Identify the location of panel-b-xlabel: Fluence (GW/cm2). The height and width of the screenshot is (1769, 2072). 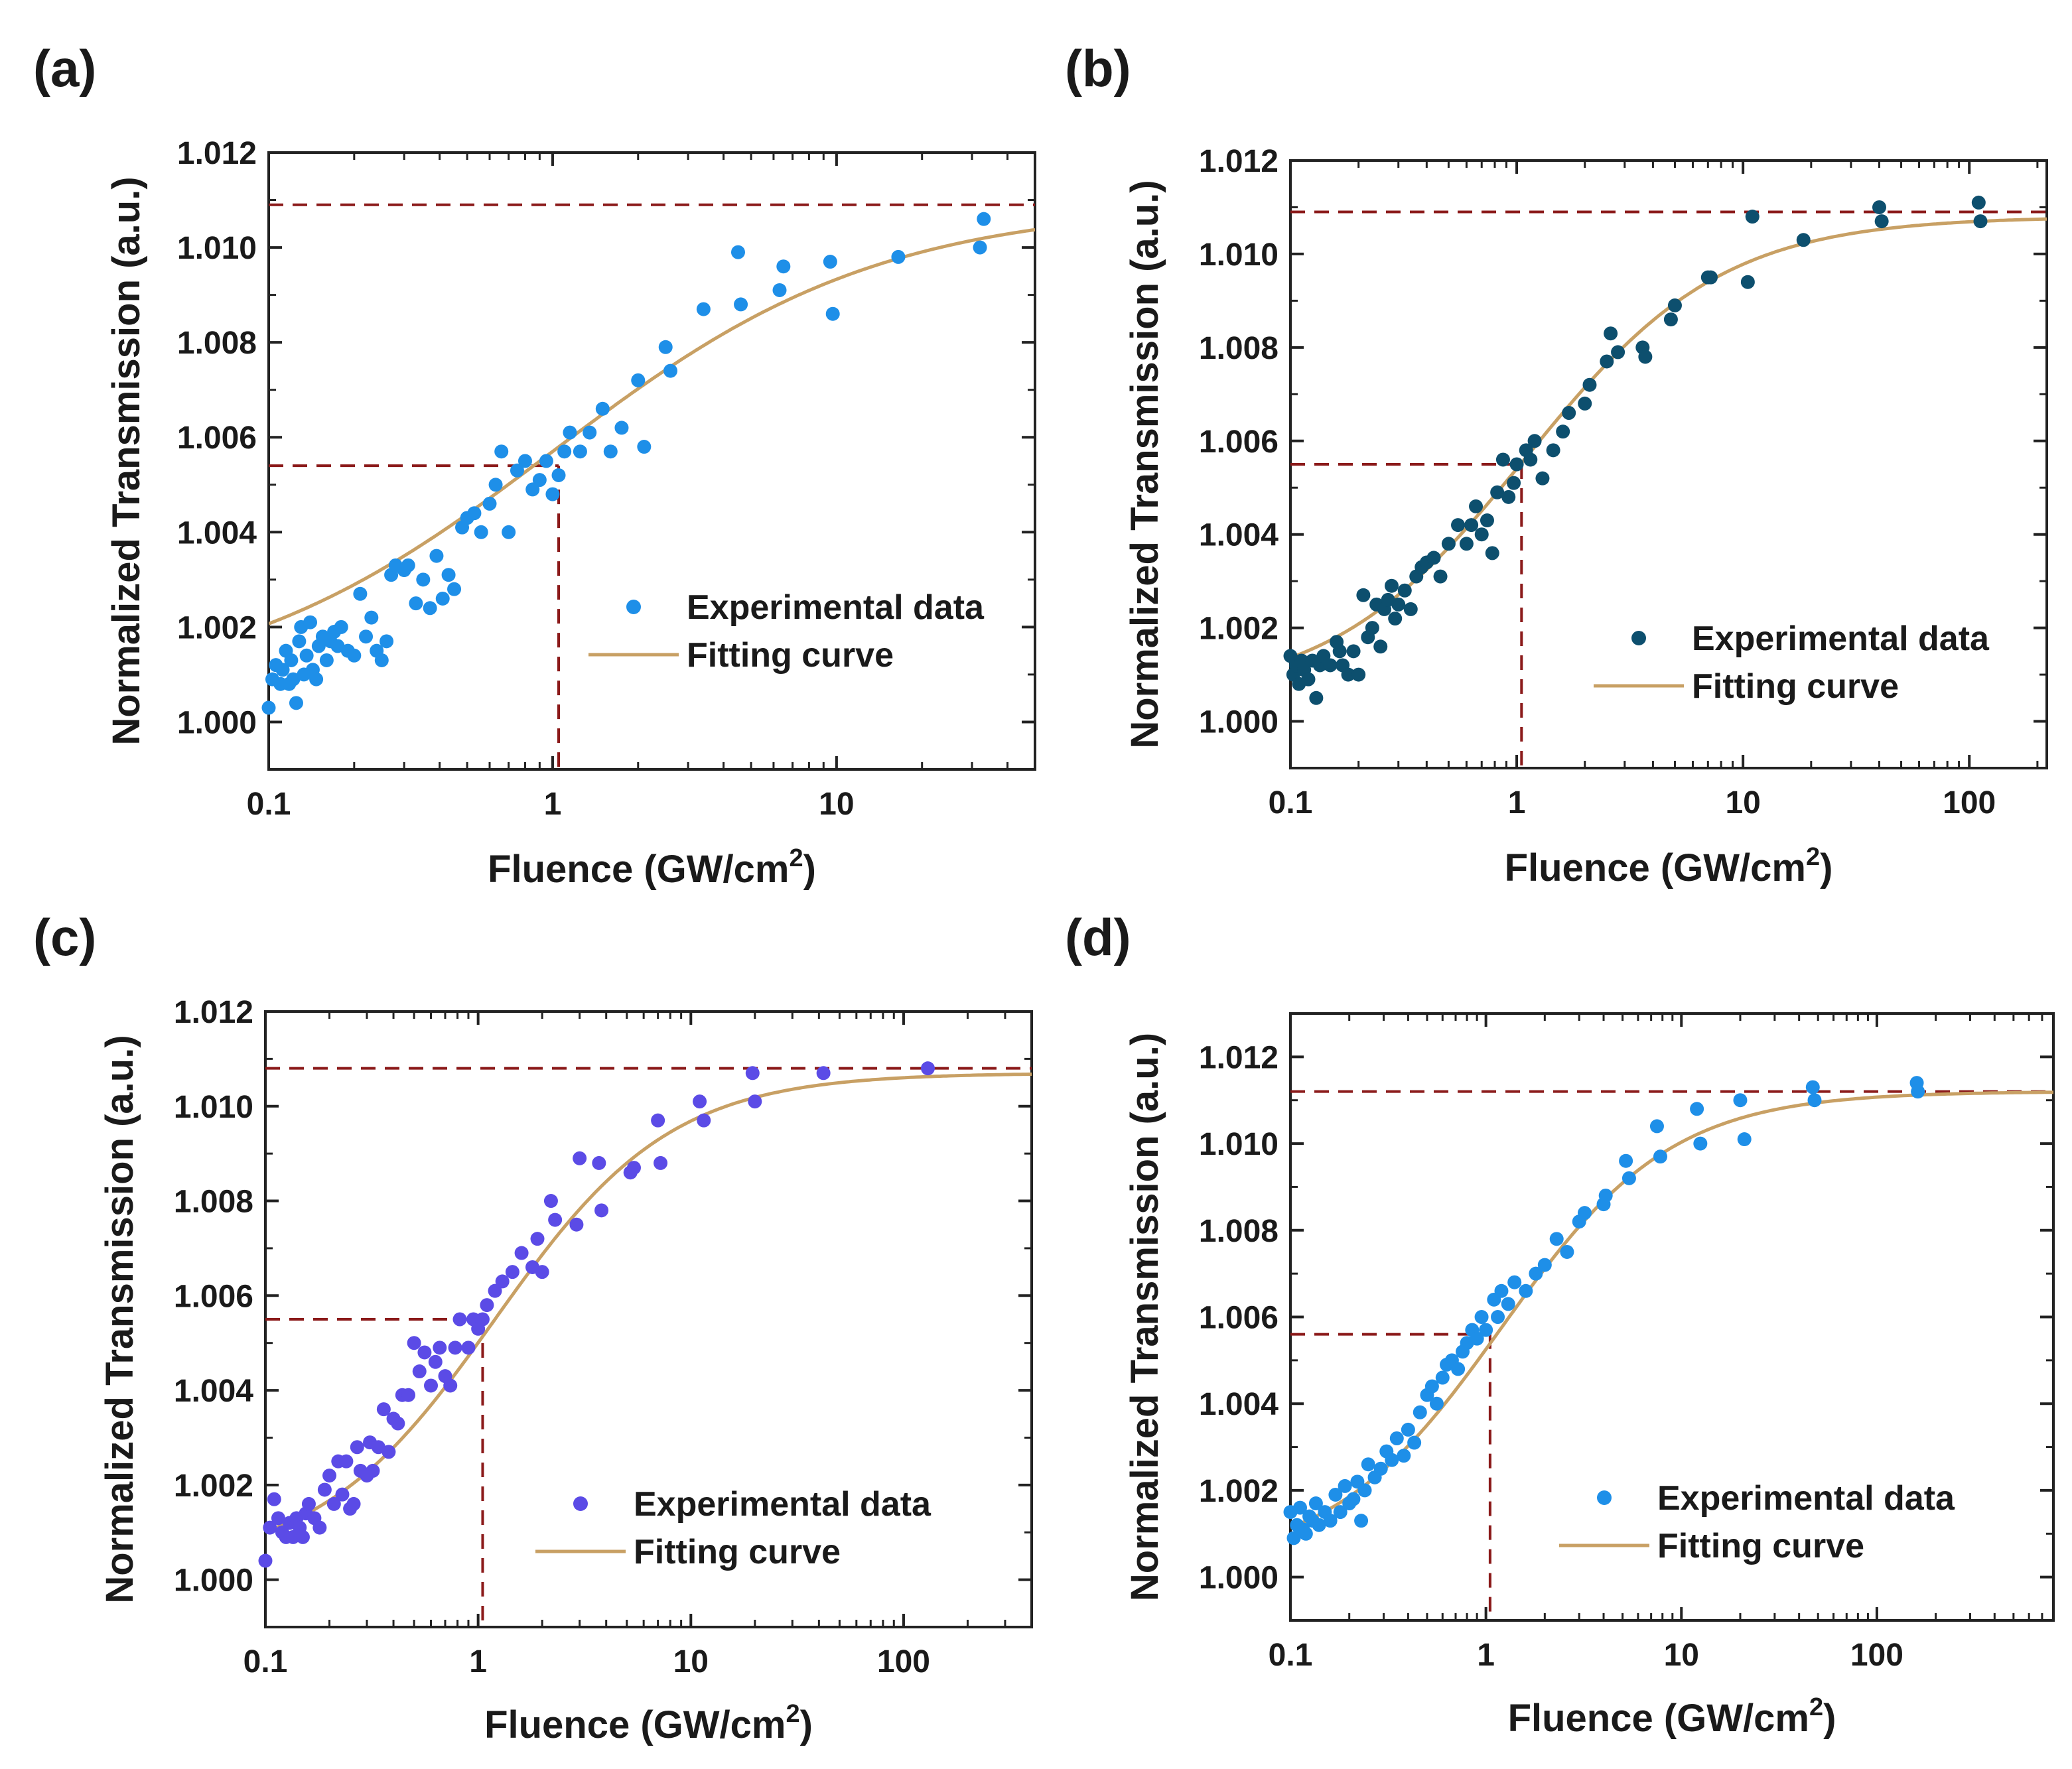
(1669, 866).